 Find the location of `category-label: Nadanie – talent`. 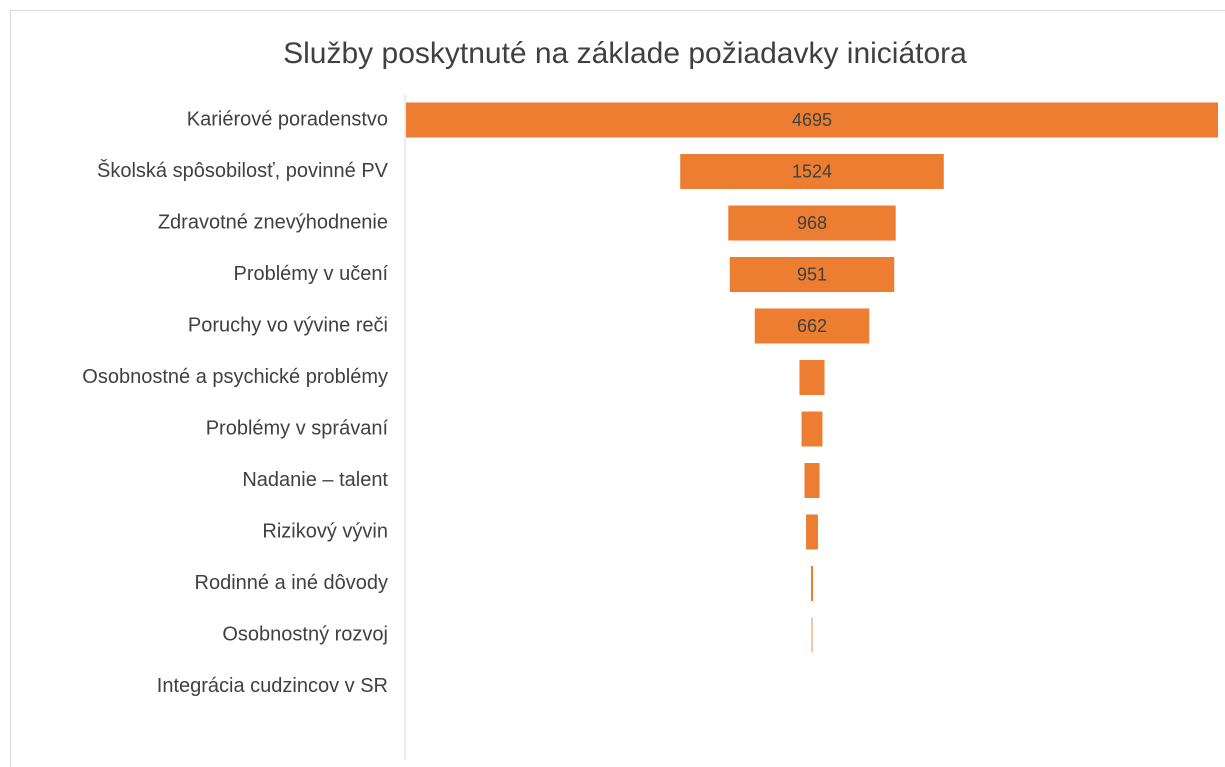

category-label: Nadanie – talent is located at coordinates (315, 480).